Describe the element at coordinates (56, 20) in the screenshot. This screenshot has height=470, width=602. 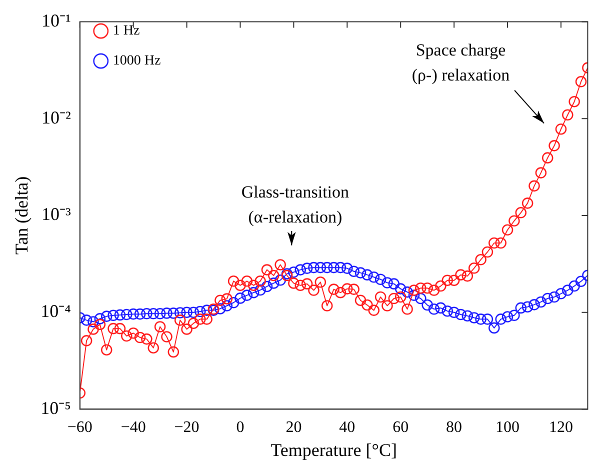
I see `y-tick-label: 10⁻¹` at that location.